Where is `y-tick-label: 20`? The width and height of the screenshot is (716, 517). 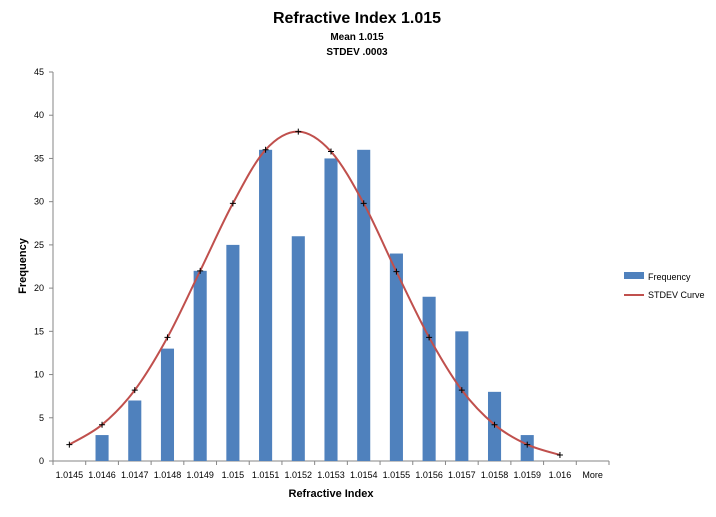
y-tick-label: 20 is located at coordinates (39, 288).